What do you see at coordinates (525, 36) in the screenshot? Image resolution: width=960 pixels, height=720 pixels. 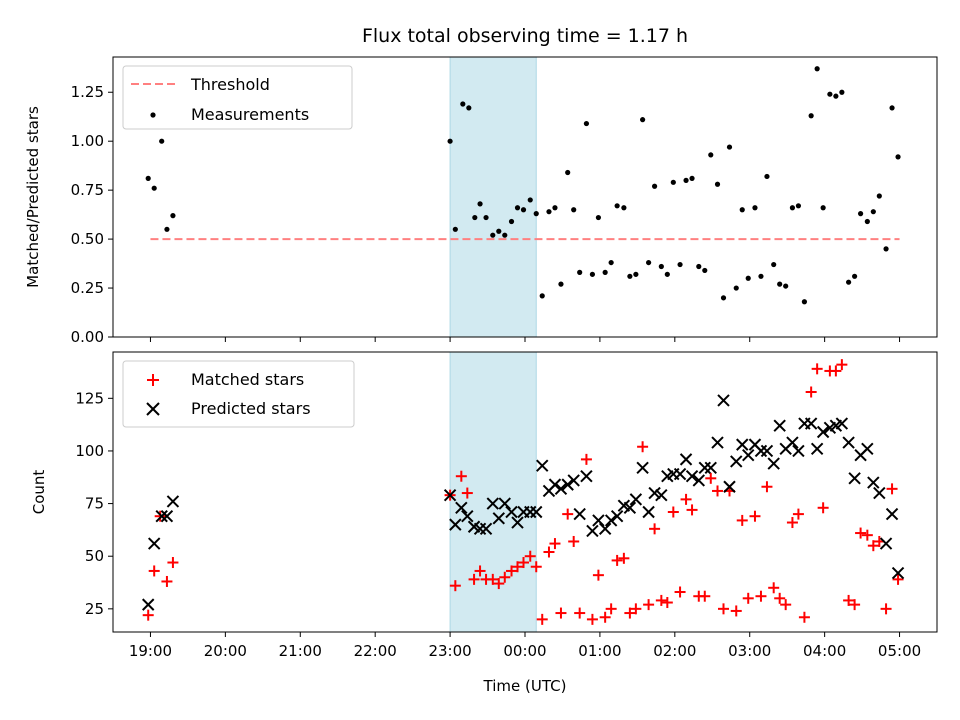 I see `chart-title: Flux total observing time = 1.17 h` at bounding box center [525, 36].